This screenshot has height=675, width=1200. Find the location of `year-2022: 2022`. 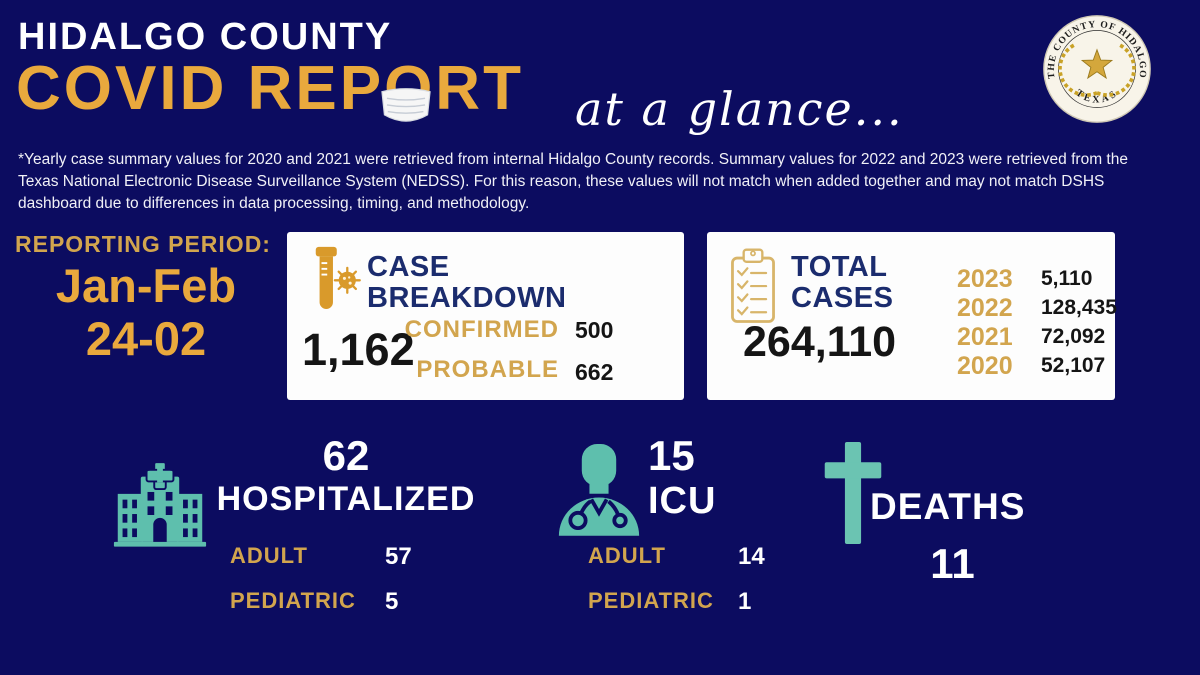

year-2022: 2022 is located at coordinates (985, 308).